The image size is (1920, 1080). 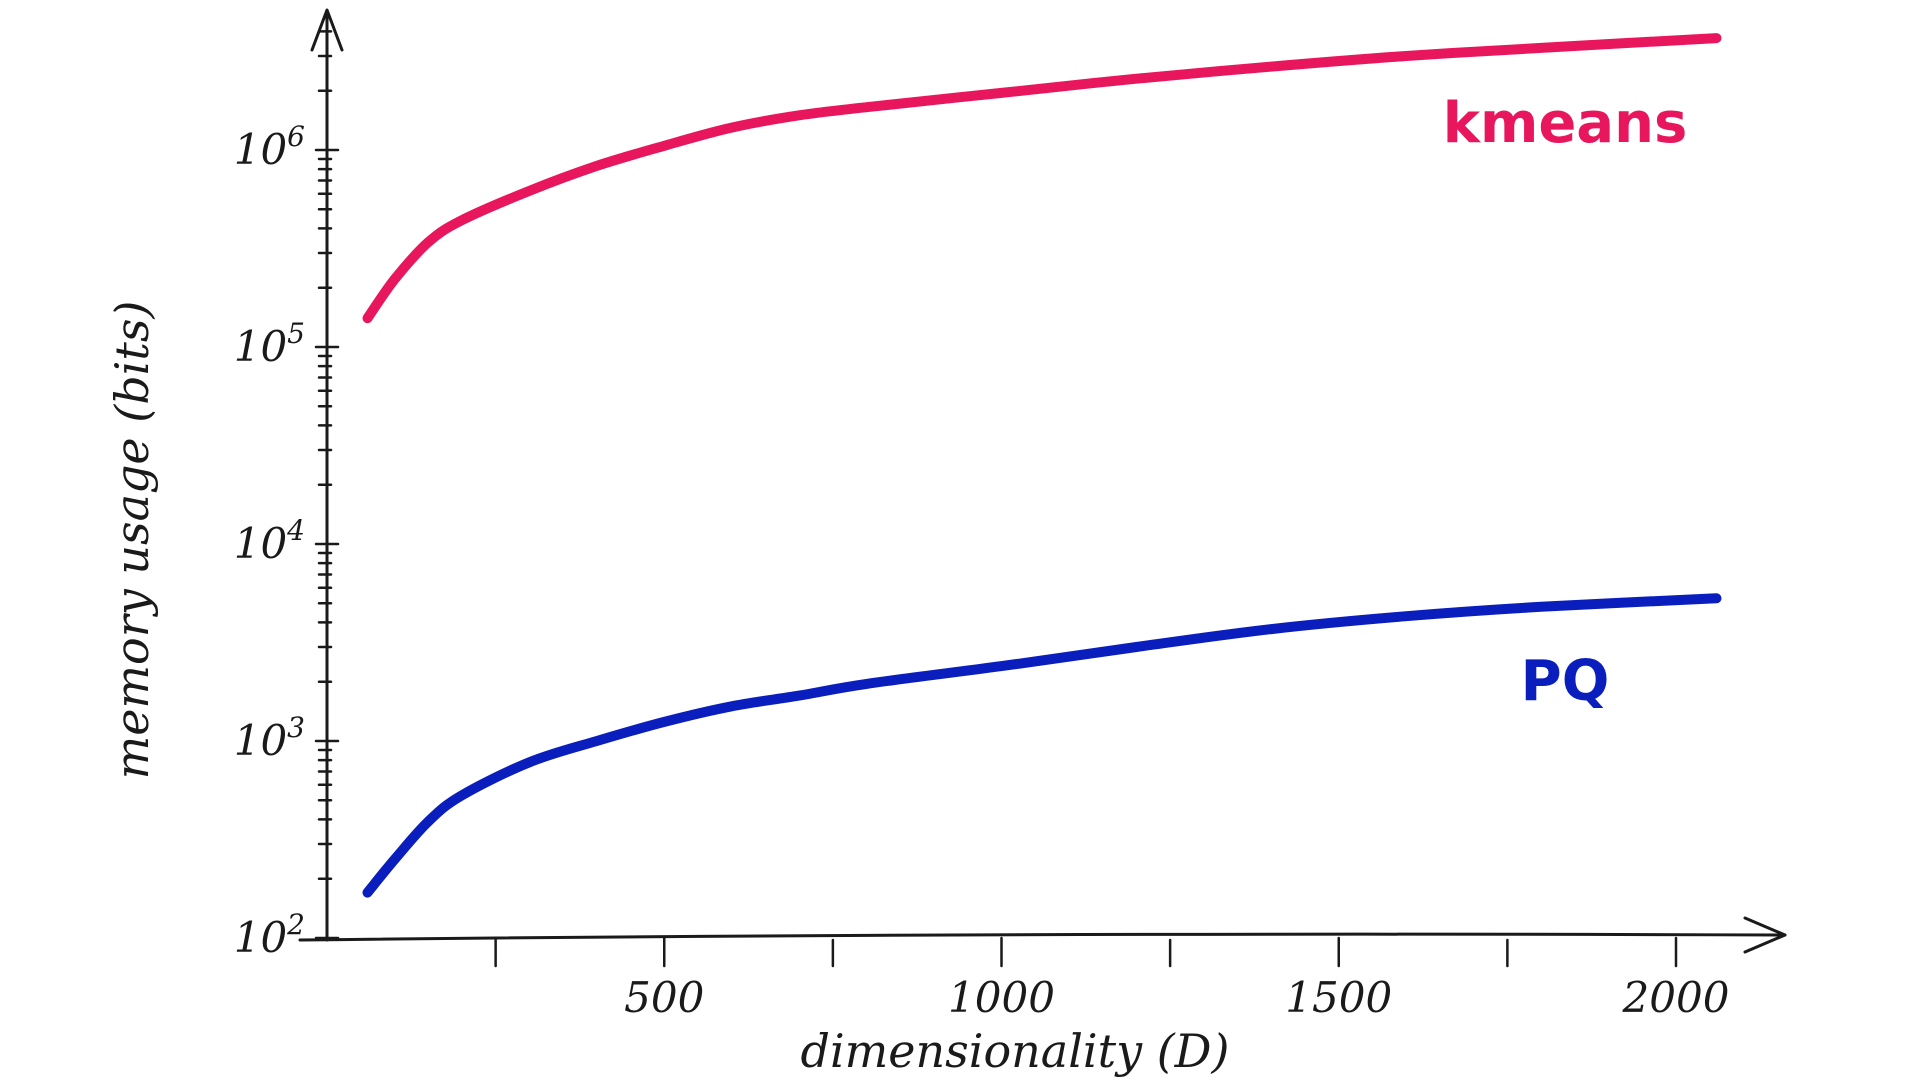 I want to click on x-axis-arrow-icon, so click(x=1765, y=935).